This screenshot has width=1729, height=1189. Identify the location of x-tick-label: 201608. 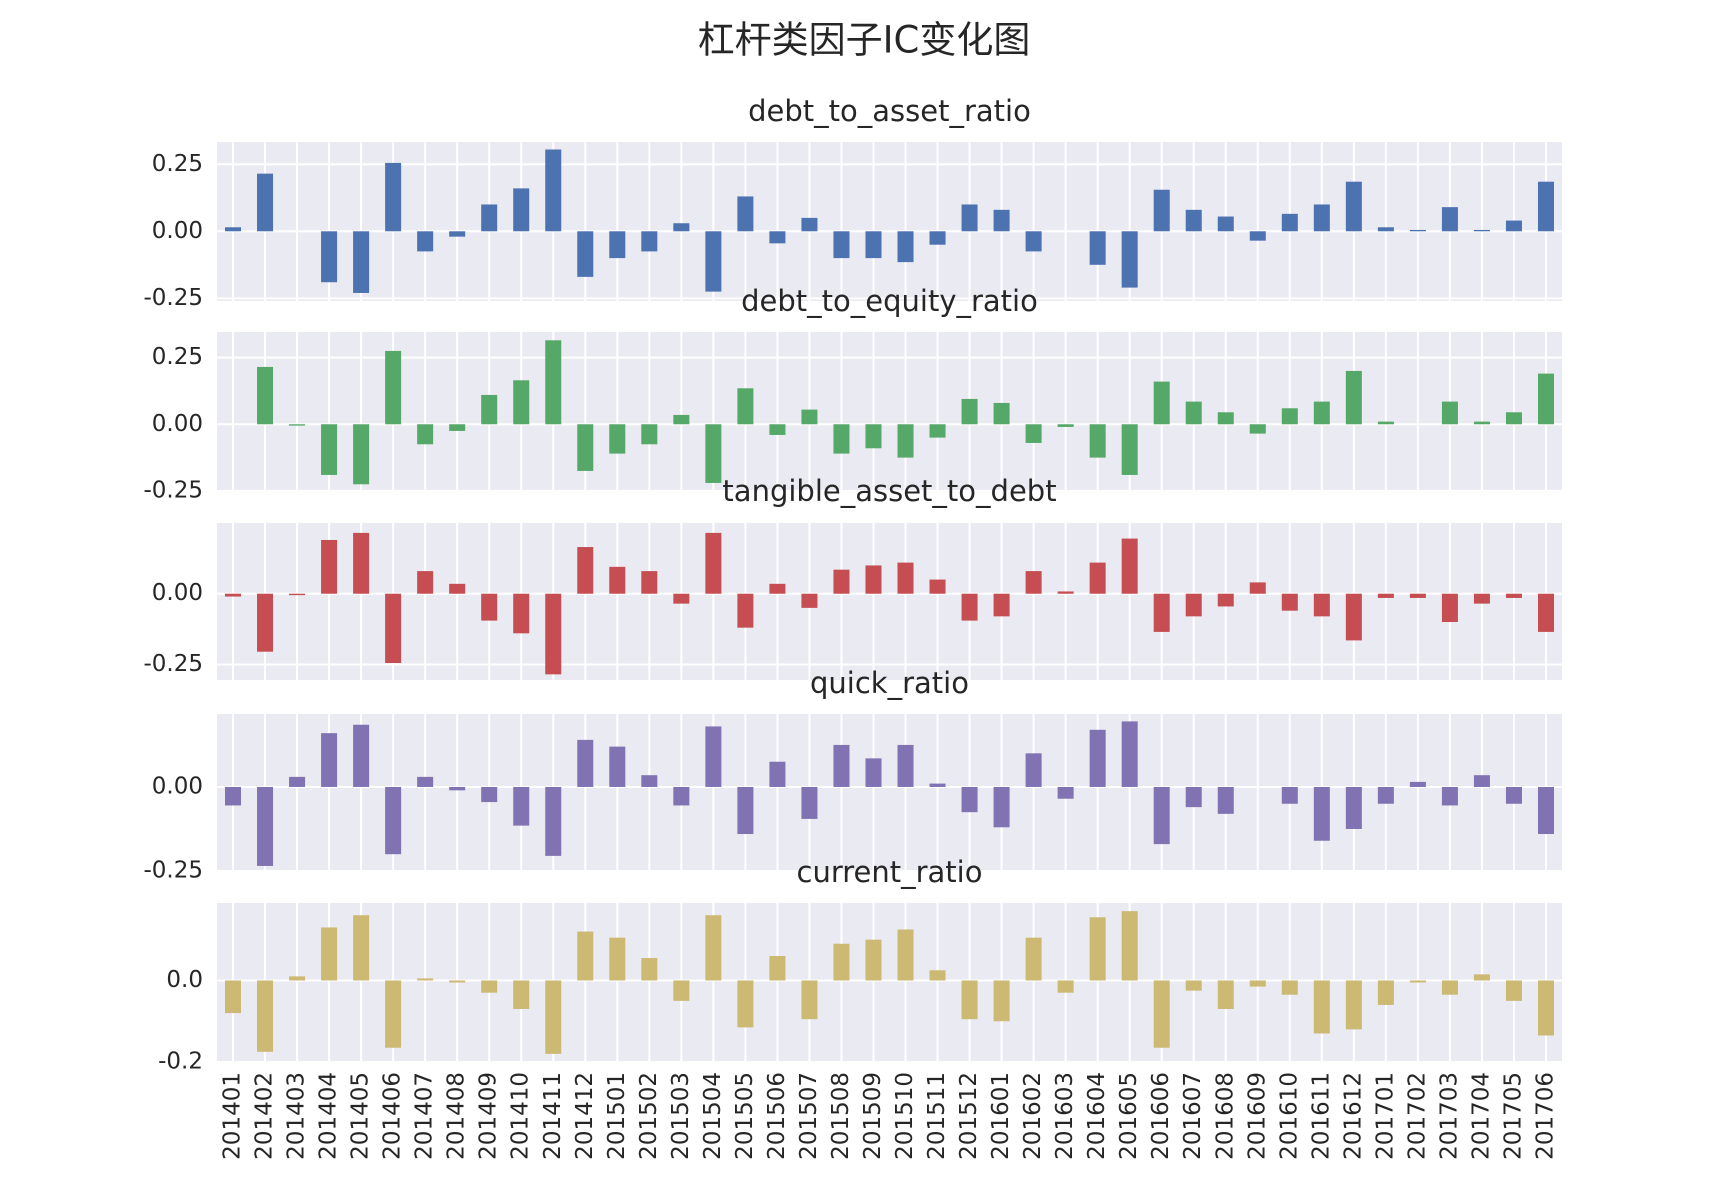
(1225, 1116).